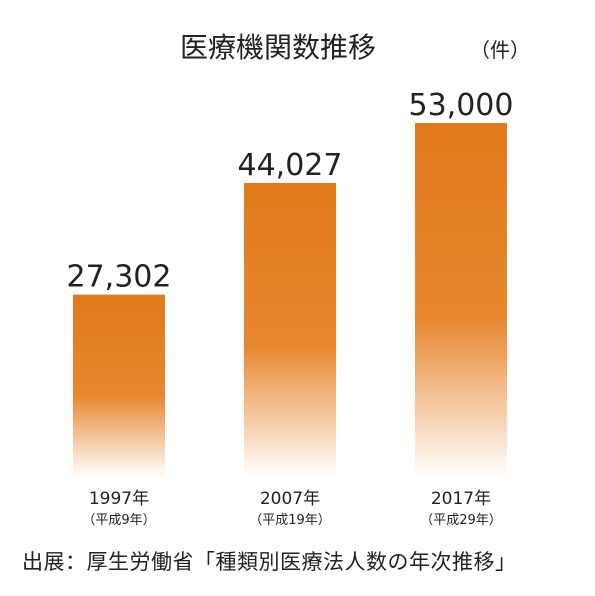 This screenshot has width=595, height=596. What do you see at coordinates (290, 165) in the screenshot?
I see `value-label-2: 44,027` at bounding box center [290, 165].